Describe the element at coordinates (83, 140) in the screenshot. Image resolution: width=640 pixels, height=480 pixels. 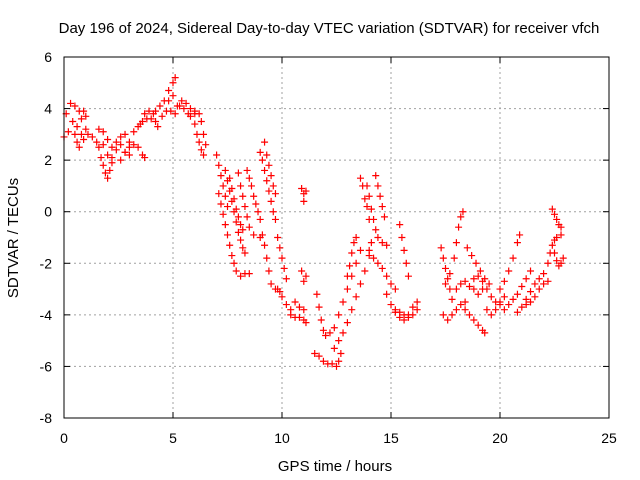
I see `series-arc03` at that location.